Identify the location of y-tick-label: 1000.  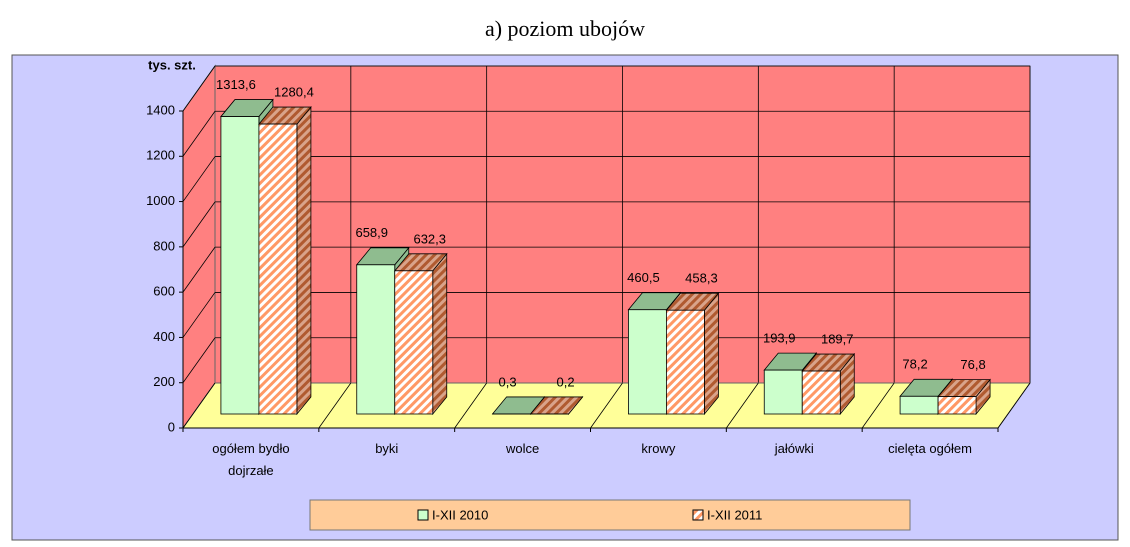
(160, 200).